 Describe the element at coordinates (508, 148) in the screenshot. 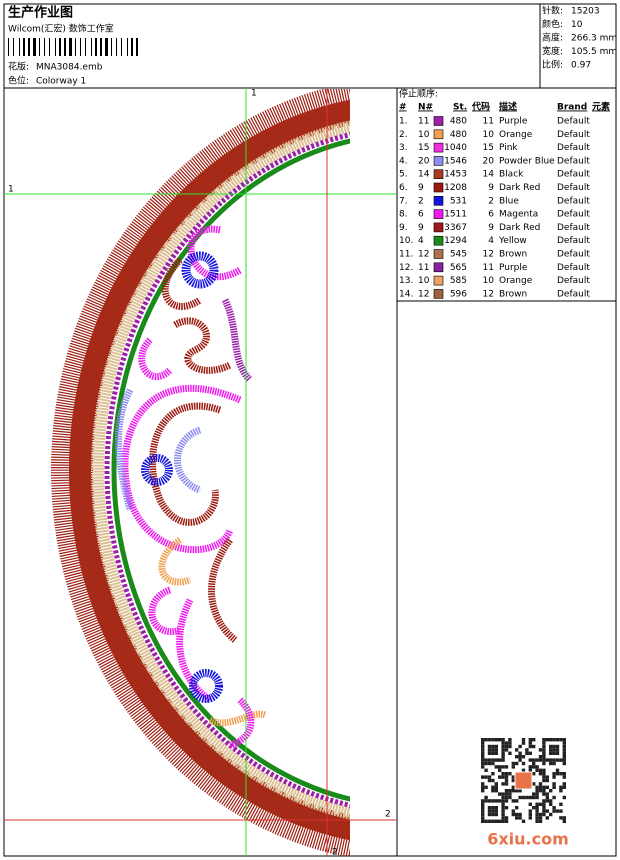

I see `cell: Pink` at that location.